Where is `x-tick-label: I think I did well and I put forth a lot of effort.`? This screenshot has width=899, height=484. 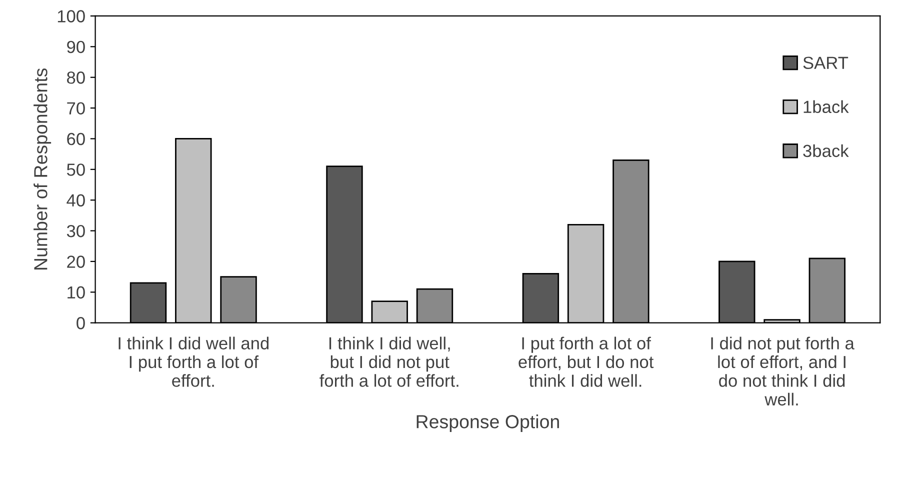
x-tick-label: I think I did well and I put forth a lot of effort. is located at coordinates (193, 361).